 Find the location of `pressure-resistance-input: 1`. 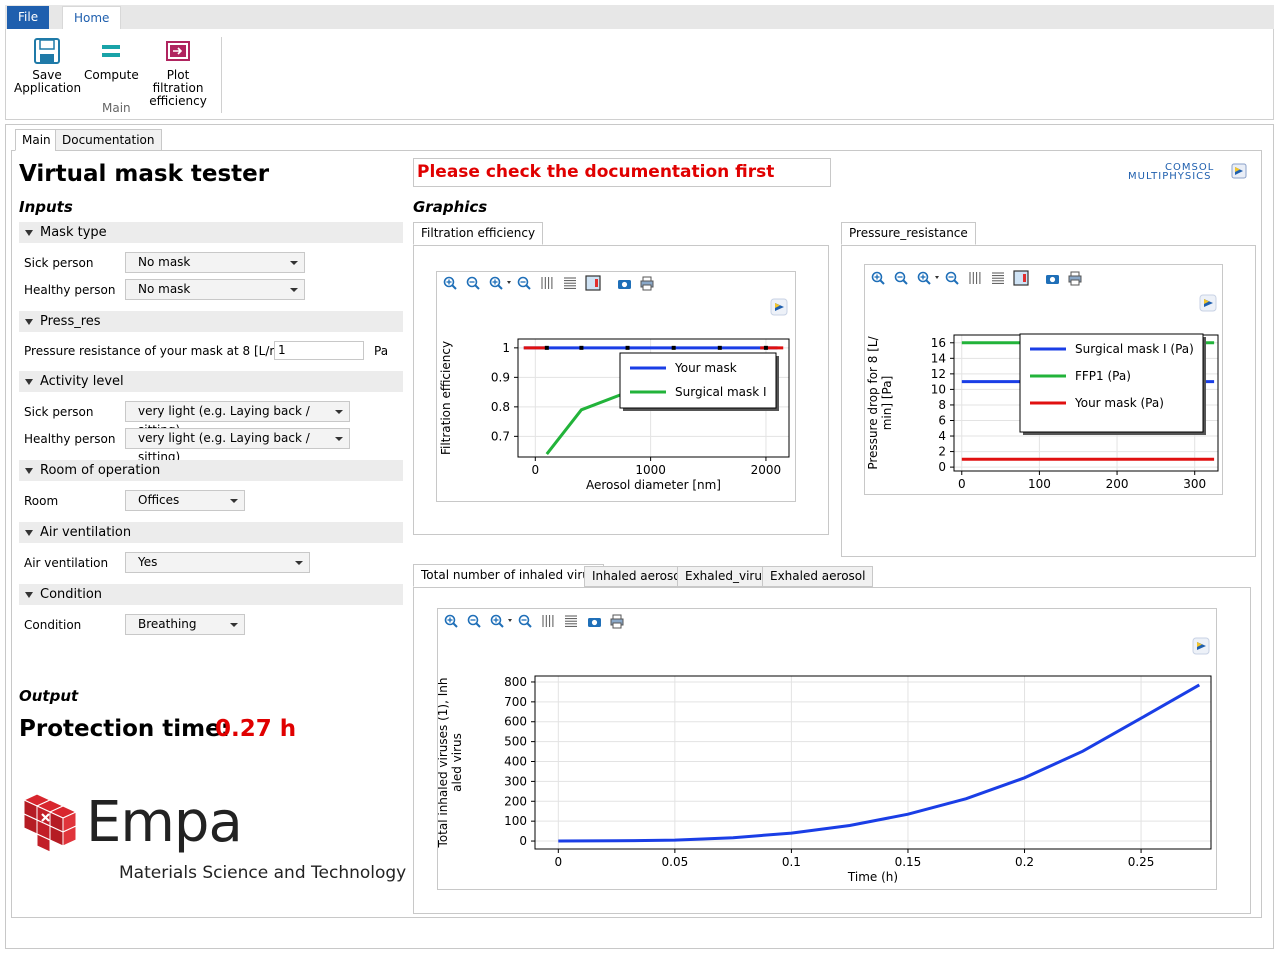

pressure-resistance-input: 1 is located at coordinates (319, 350).